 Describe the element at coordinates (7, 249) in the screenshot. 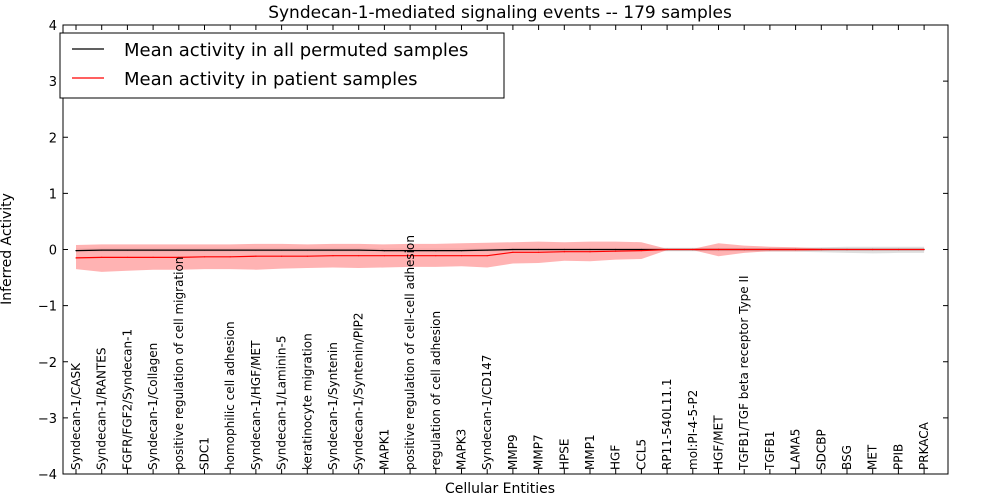

I see `y-axis-title: Inferred Activity` at that location.